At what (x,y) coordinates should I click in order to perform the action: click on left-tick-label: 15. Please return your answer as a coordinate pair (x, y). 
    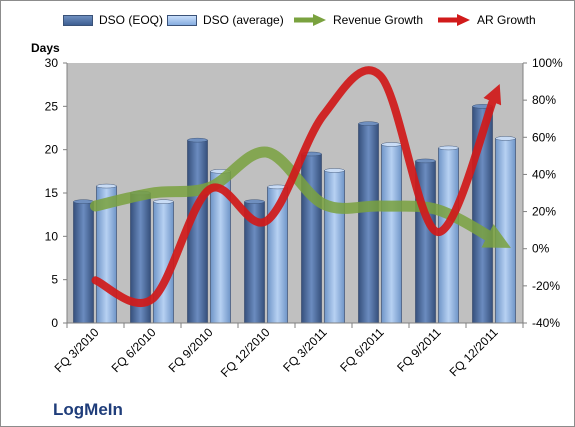
    Looking at the image, I should click on (52, 193).